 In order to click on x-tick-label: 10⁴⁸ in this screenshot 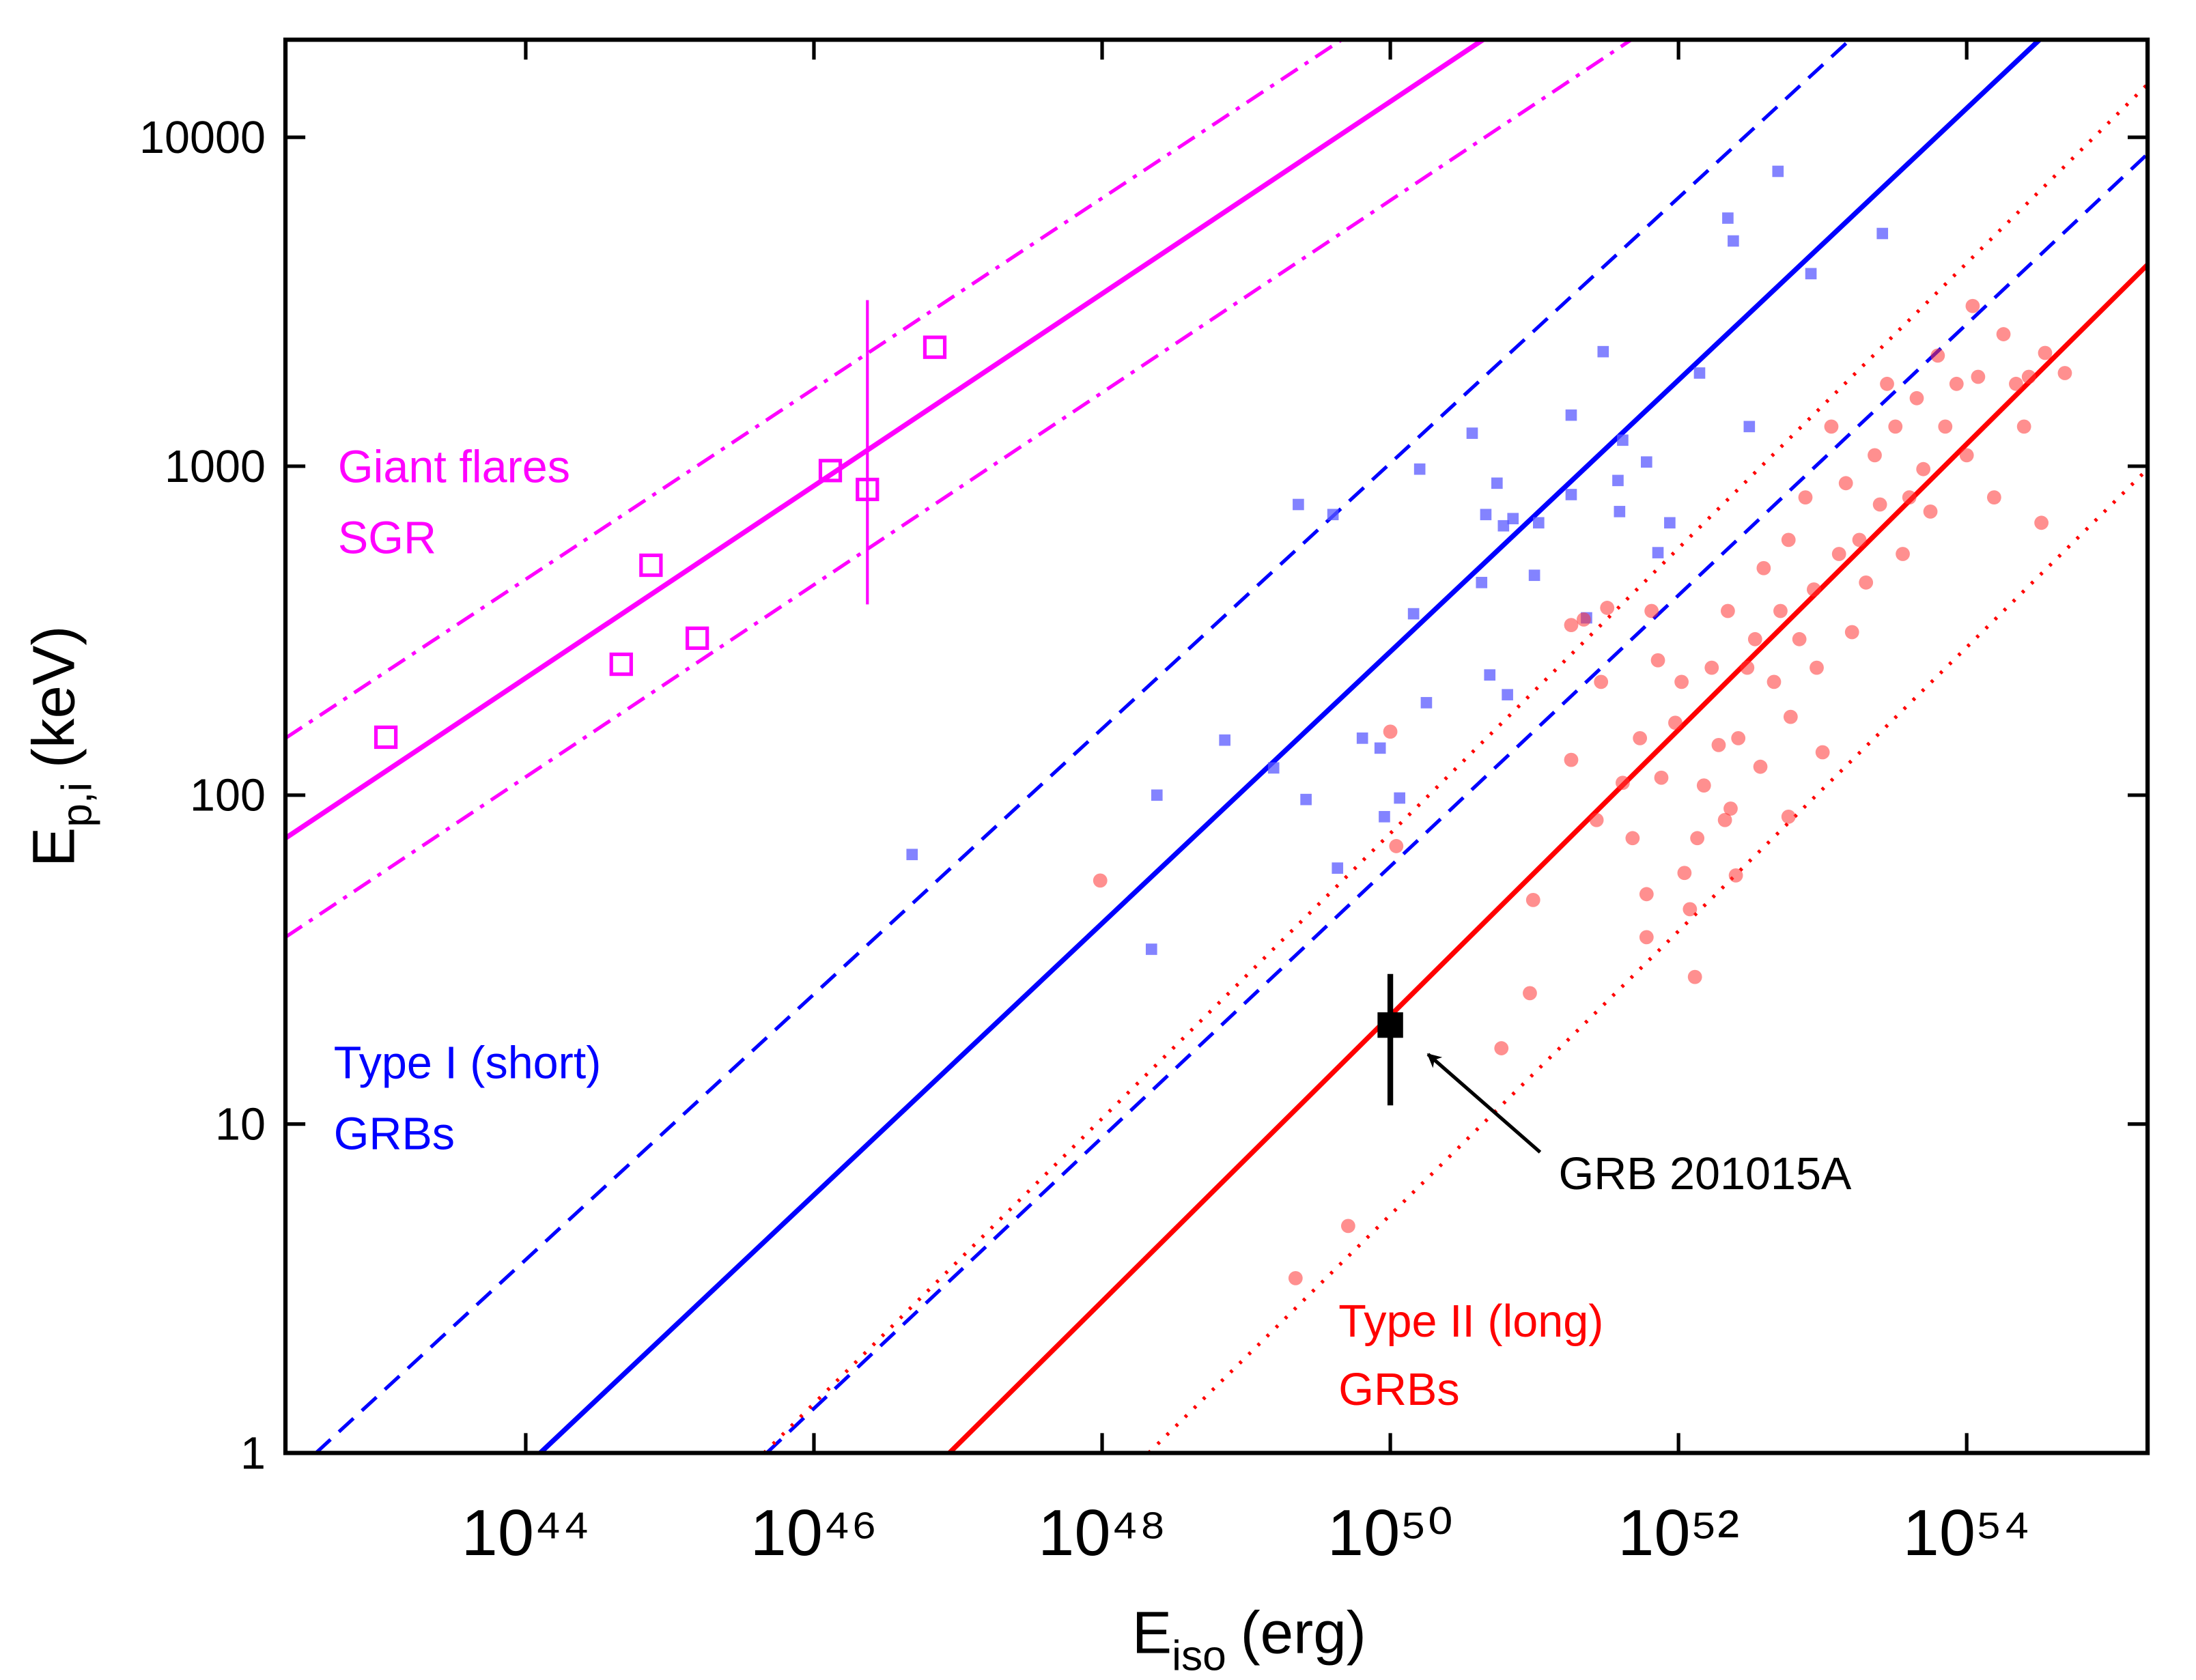, I will do `click(1102, 1532)`.